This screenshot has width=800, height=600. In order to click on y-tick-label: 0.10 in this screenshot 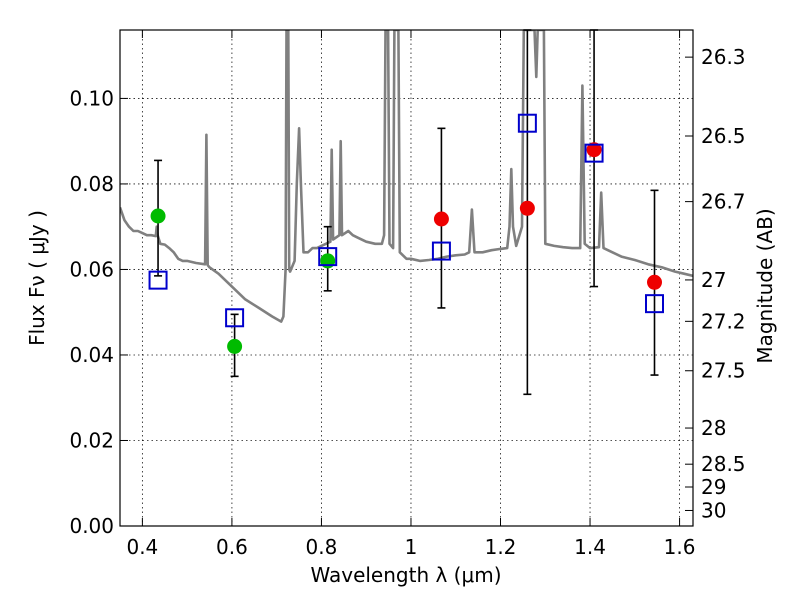, I will do `click(91, 98)`.